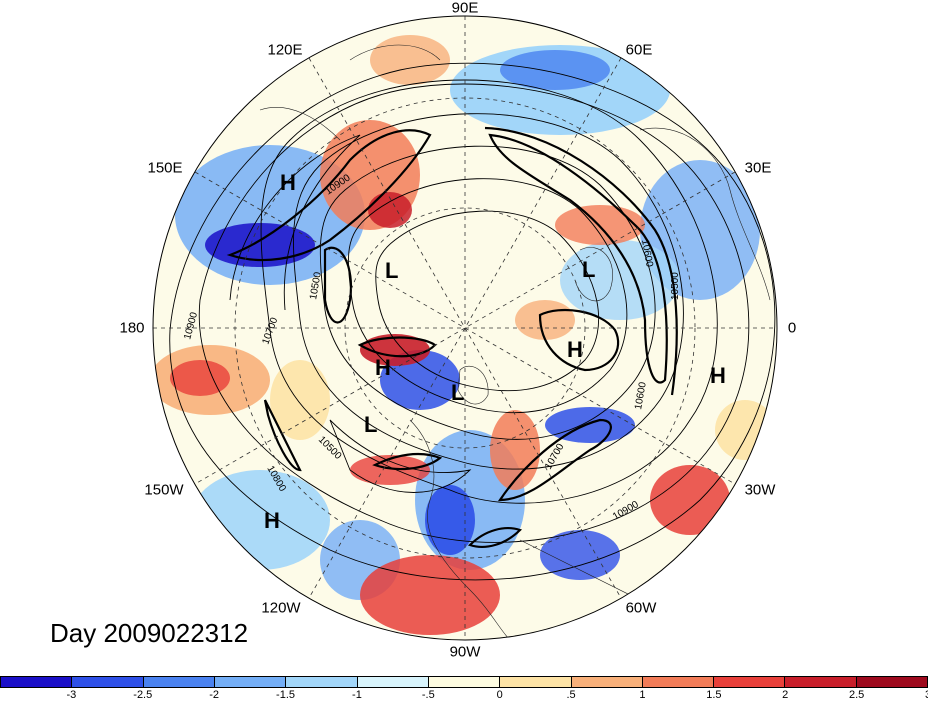  What do you see at coordinates (641, 608) in the screenshot?
I see `lon-label-60w: 60W` at bounding box center [641, 608].